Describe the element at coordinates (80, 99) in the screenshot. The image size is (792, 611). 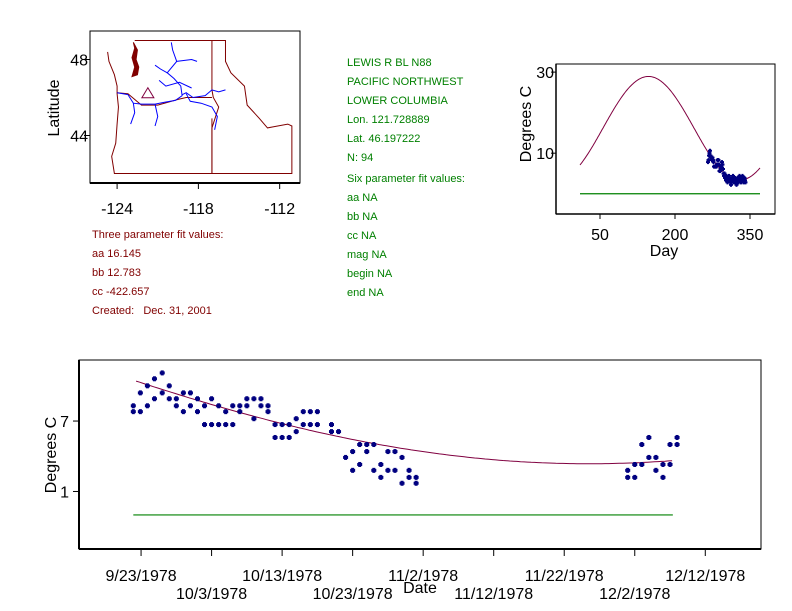
I see `map-y-ticks: 48 44` at that location.